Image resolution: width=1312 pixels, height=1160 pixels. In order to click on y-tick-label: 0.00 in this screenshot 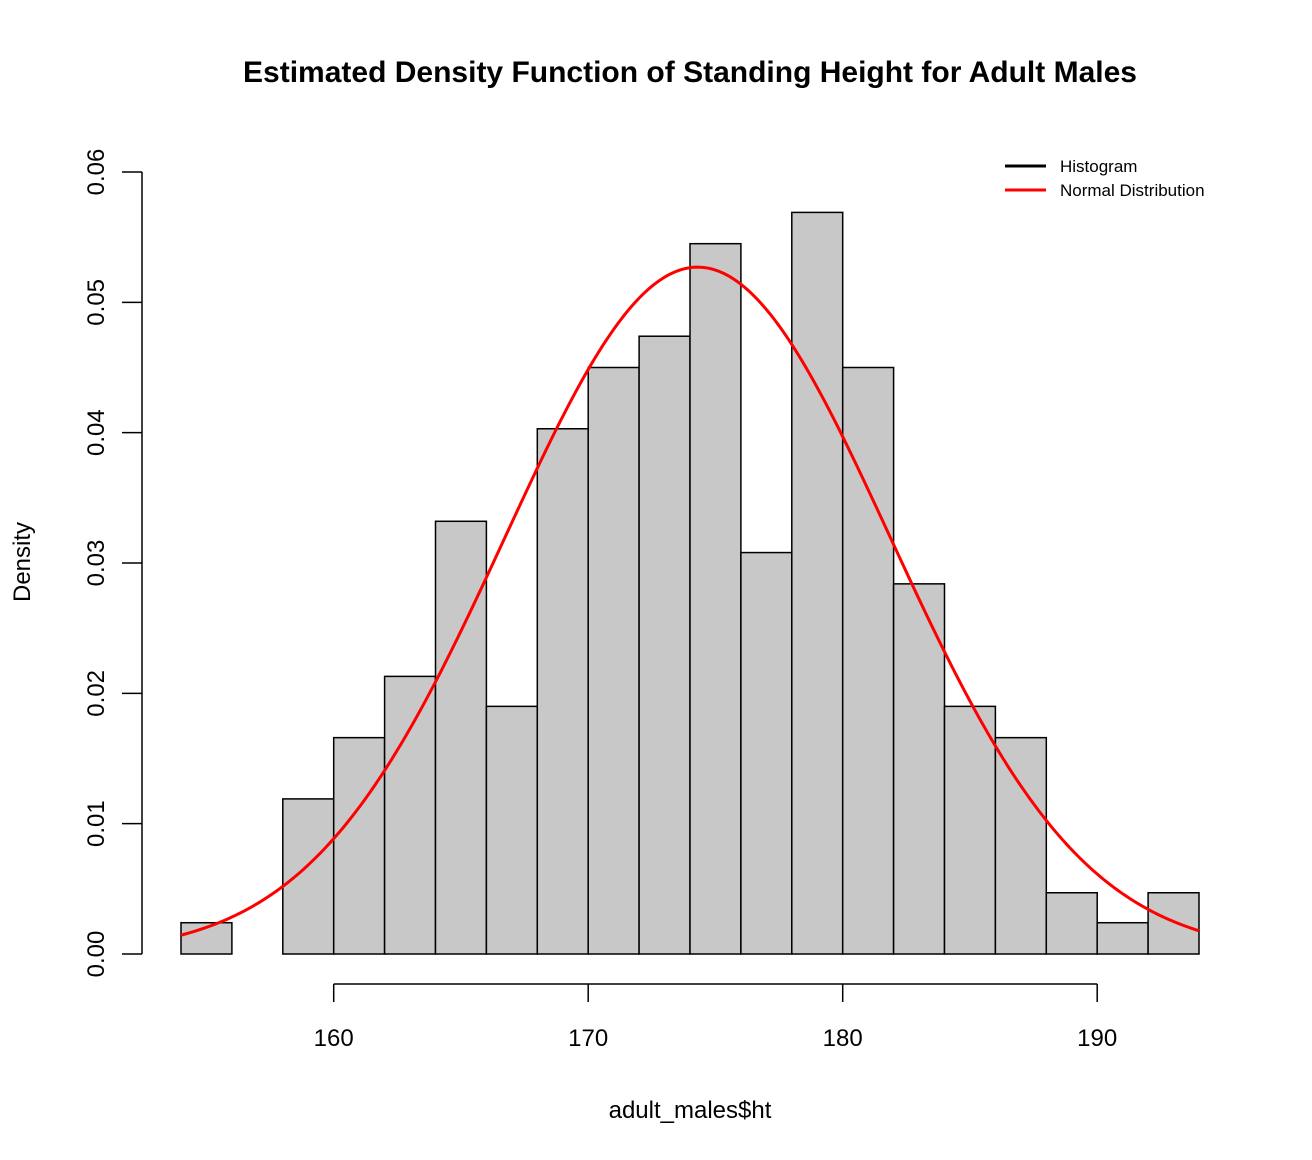, I will do `click(96, 954)`.